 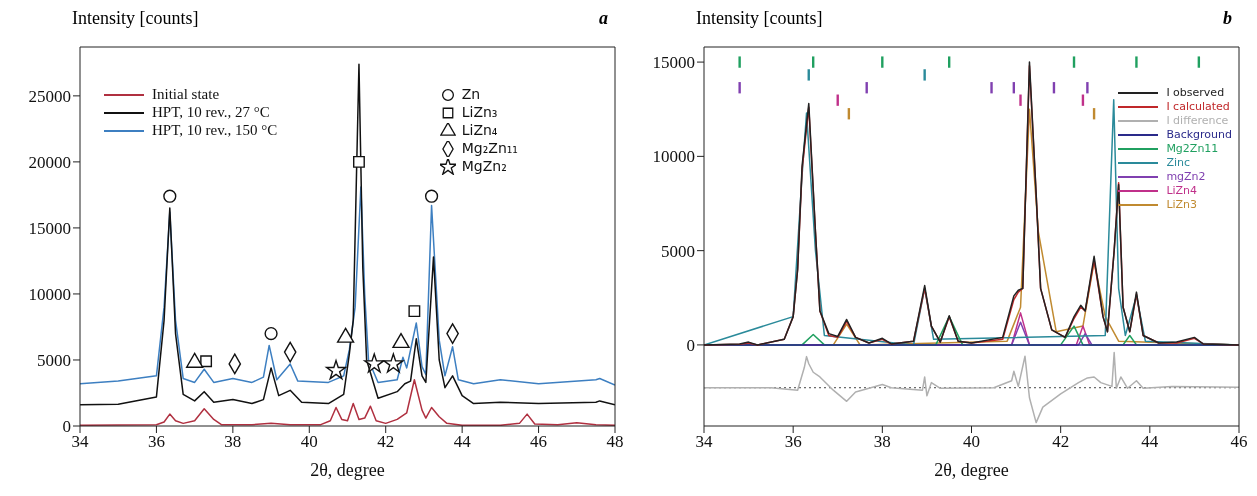 What do you see at coordinates (1192, 148) in the screenshot?
I see `legend-label: Mg2Zn11` at bounding box center [1192, 148].